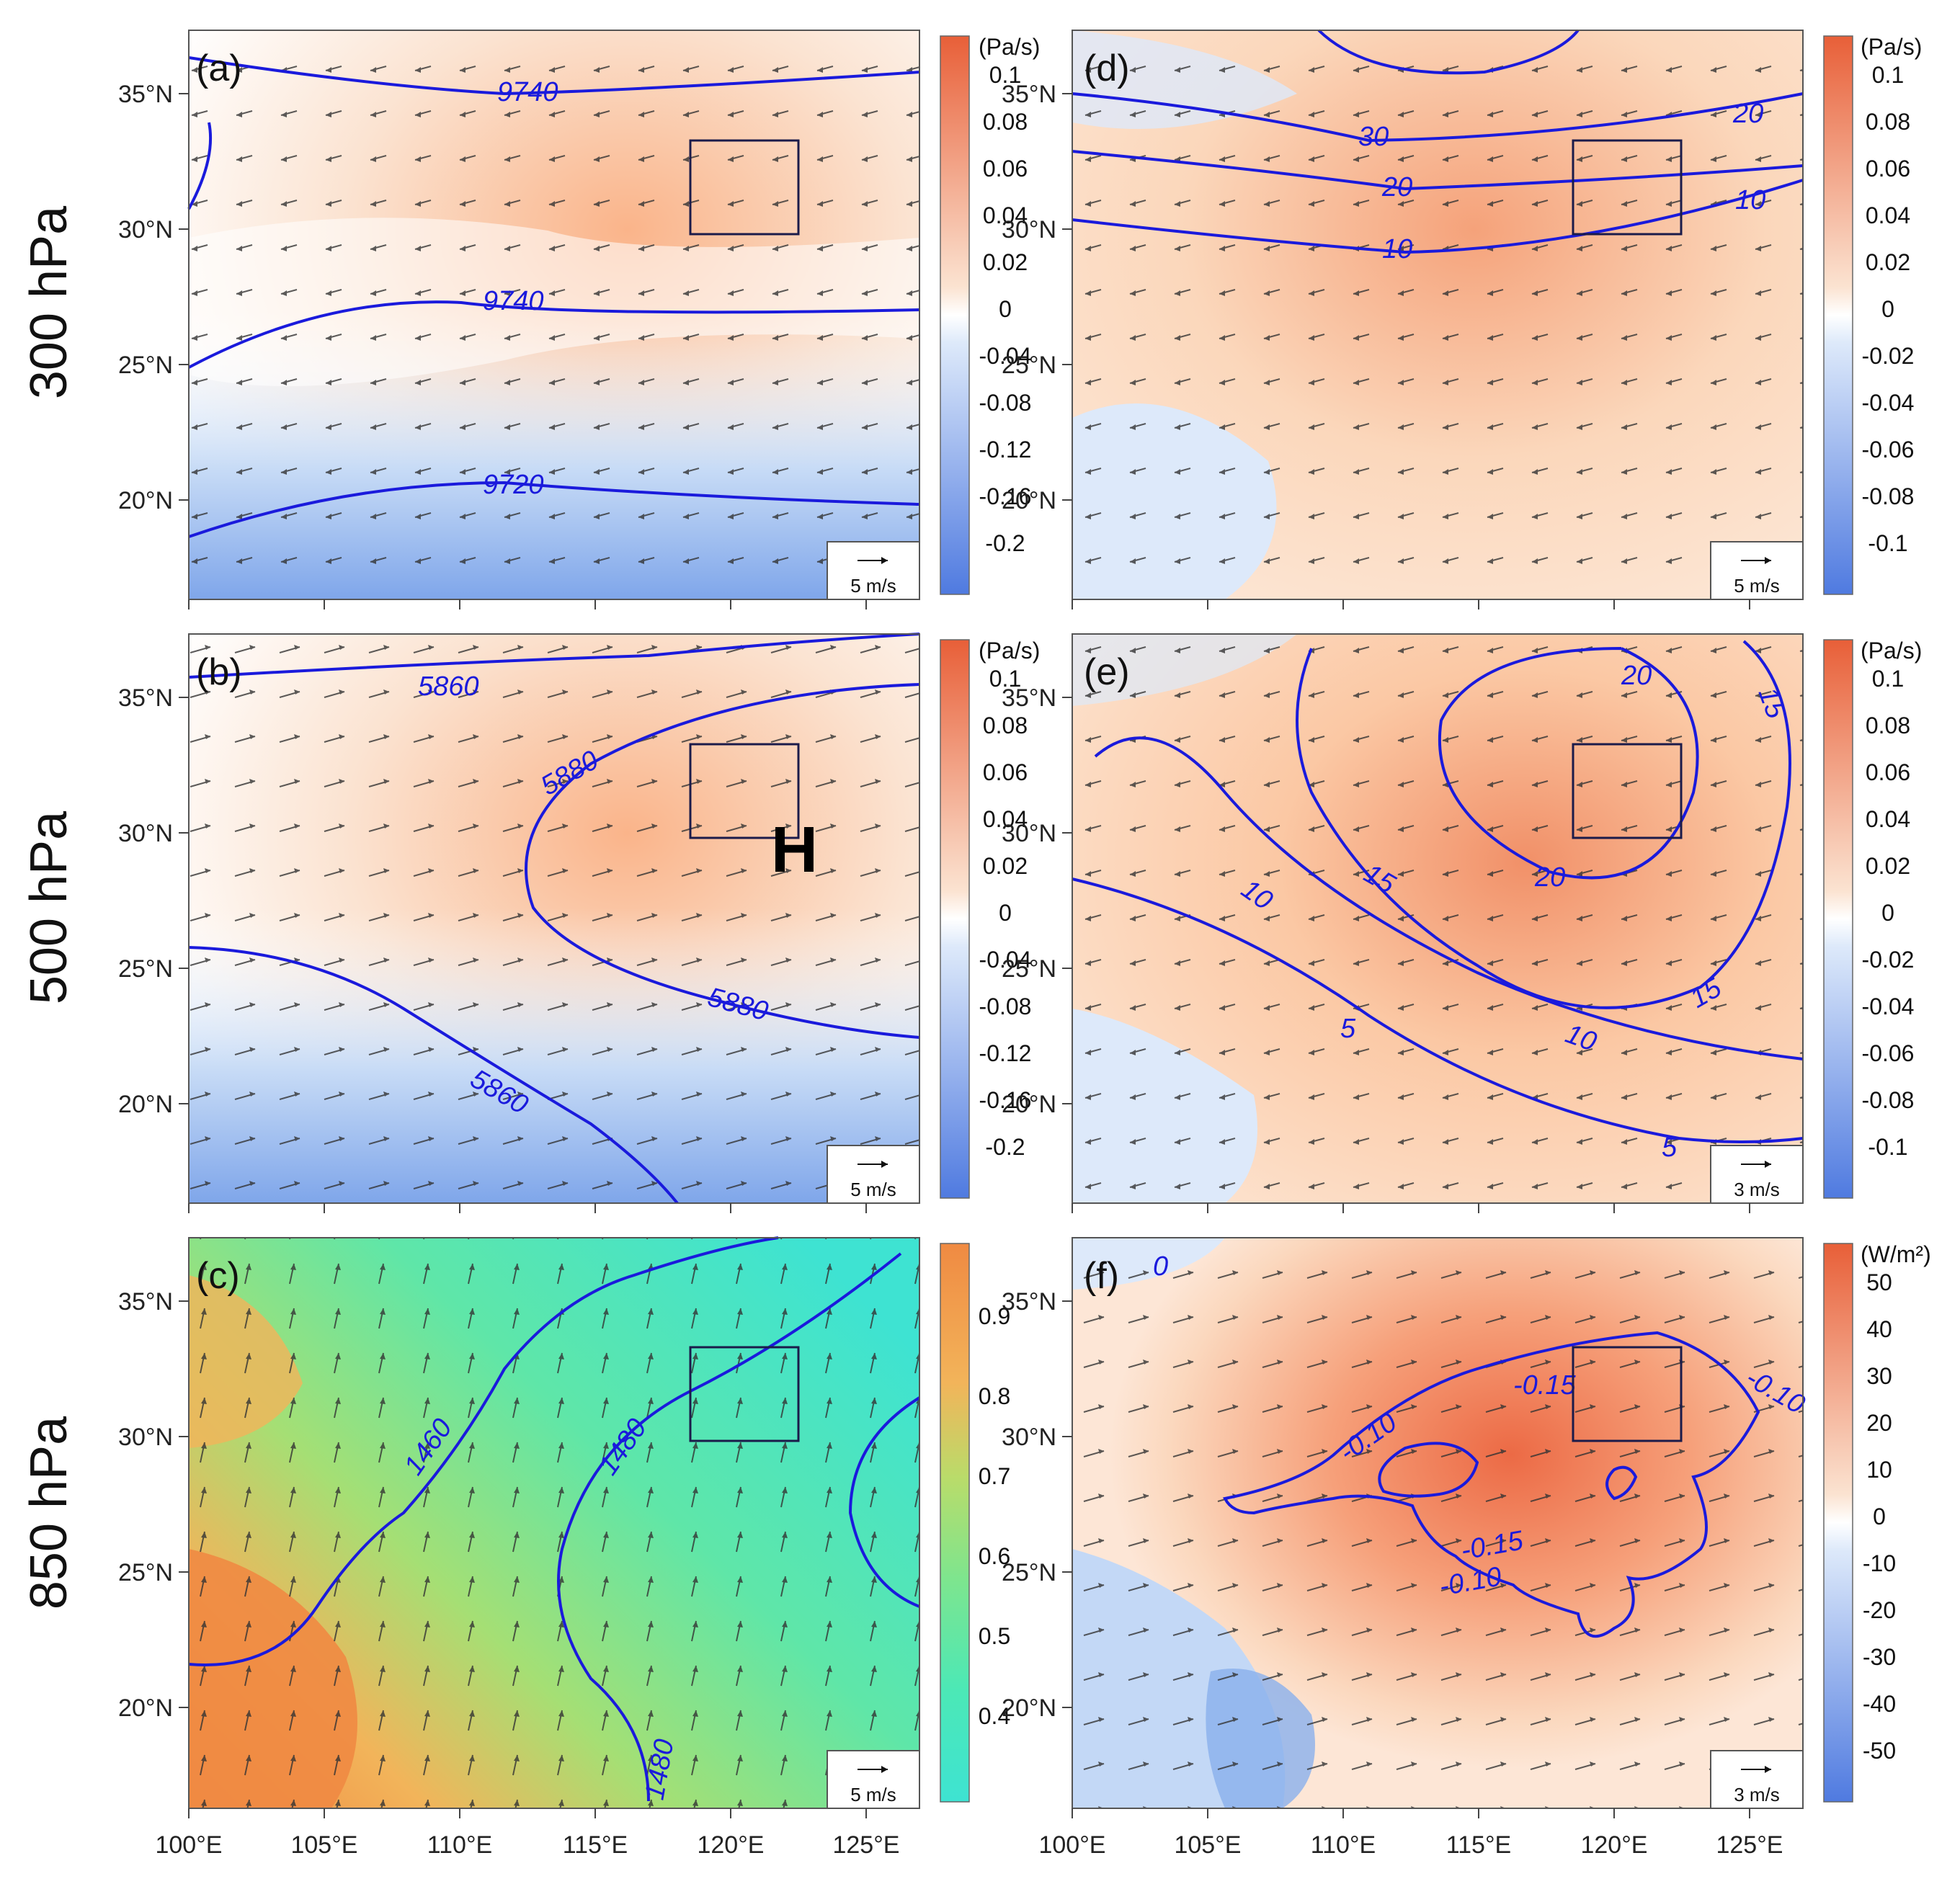  What do you see at coordinates (1107, 68) in the screenshot?
I see `panel-label: (d)` at bounding box center [1107, 68].